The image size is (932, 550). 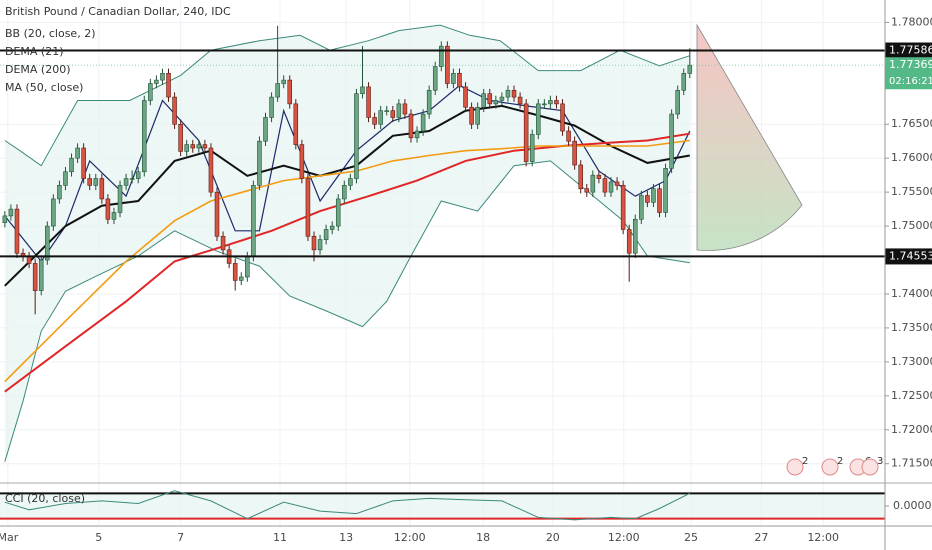 I want to click on x-tick-label: 11, so click(x=280, y=537).